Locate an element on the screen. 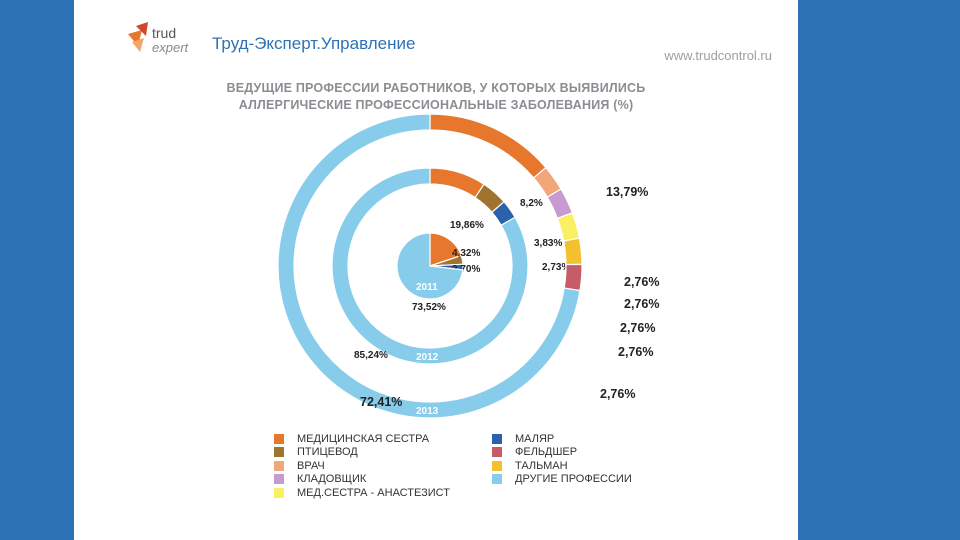 This screenshot has height=540, width=960. legend-item: МЕДИЦИНСКАЯ СЕСТРА is located at coordinates (362, 439).